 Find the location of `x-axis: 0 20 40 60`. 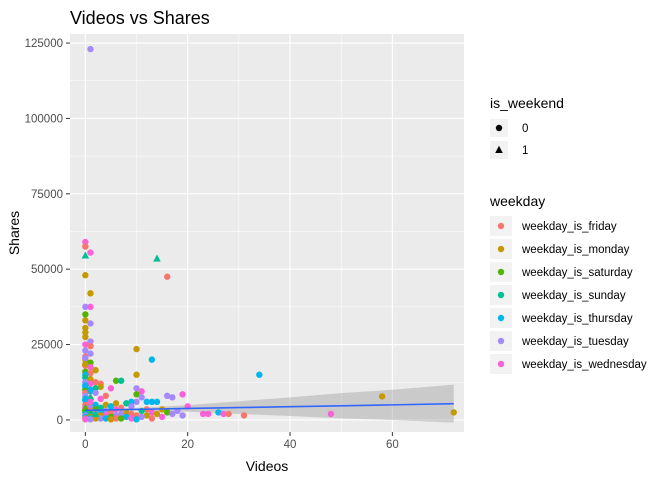

x-axis: 0 20 40 60 is located at coordinates (240, 441).